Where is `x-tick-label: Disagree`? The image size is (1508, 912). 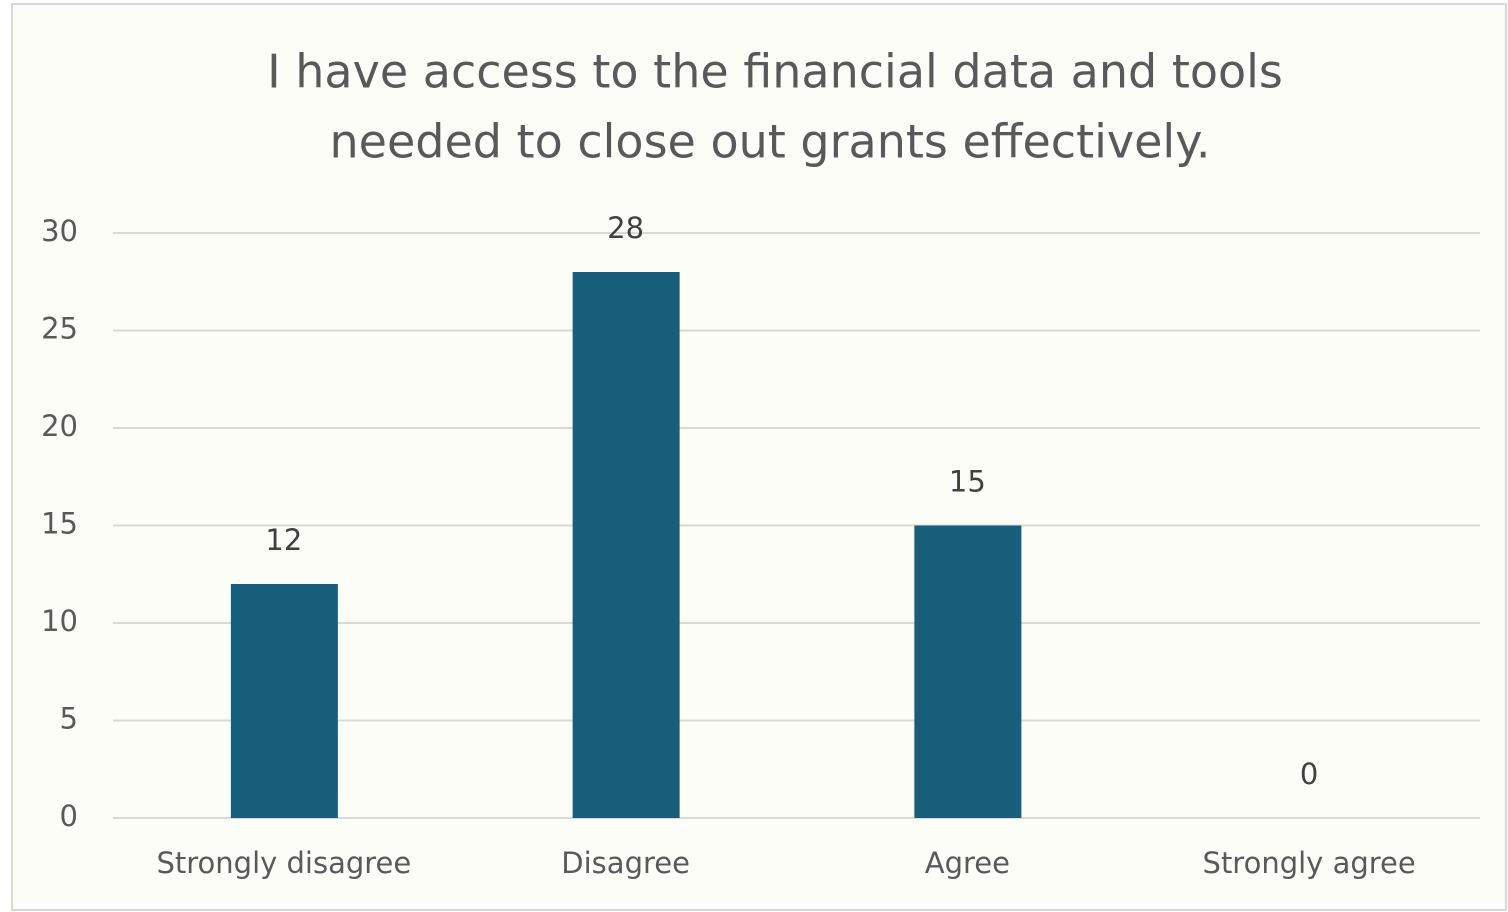 x-tick-label: Disagree is located at coordinates (625, 863).